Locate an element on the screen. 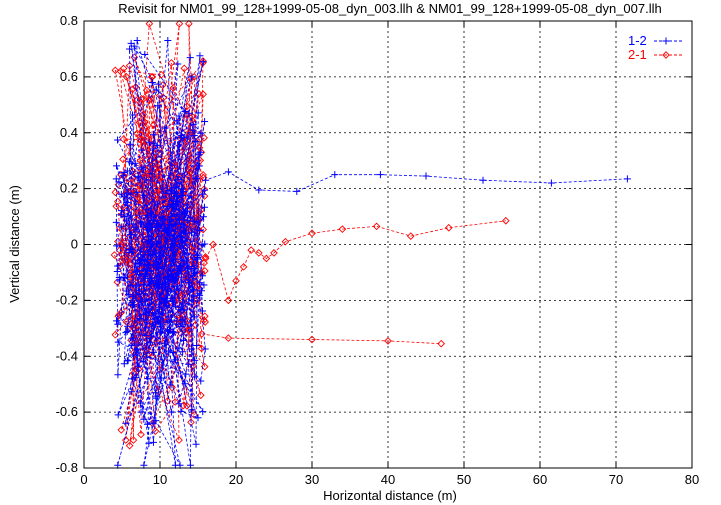  series-branch-line is located at coordinates (321, 339).